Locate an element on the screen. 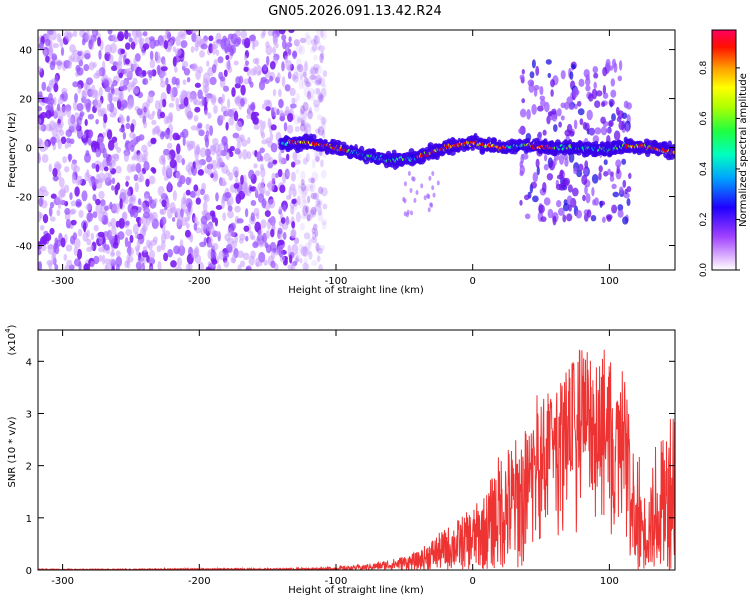 The width and height of the screenshot is (750, 600). figure-title: GN05.2026.091.13.42.R24 is located at coordinates (355, 11).